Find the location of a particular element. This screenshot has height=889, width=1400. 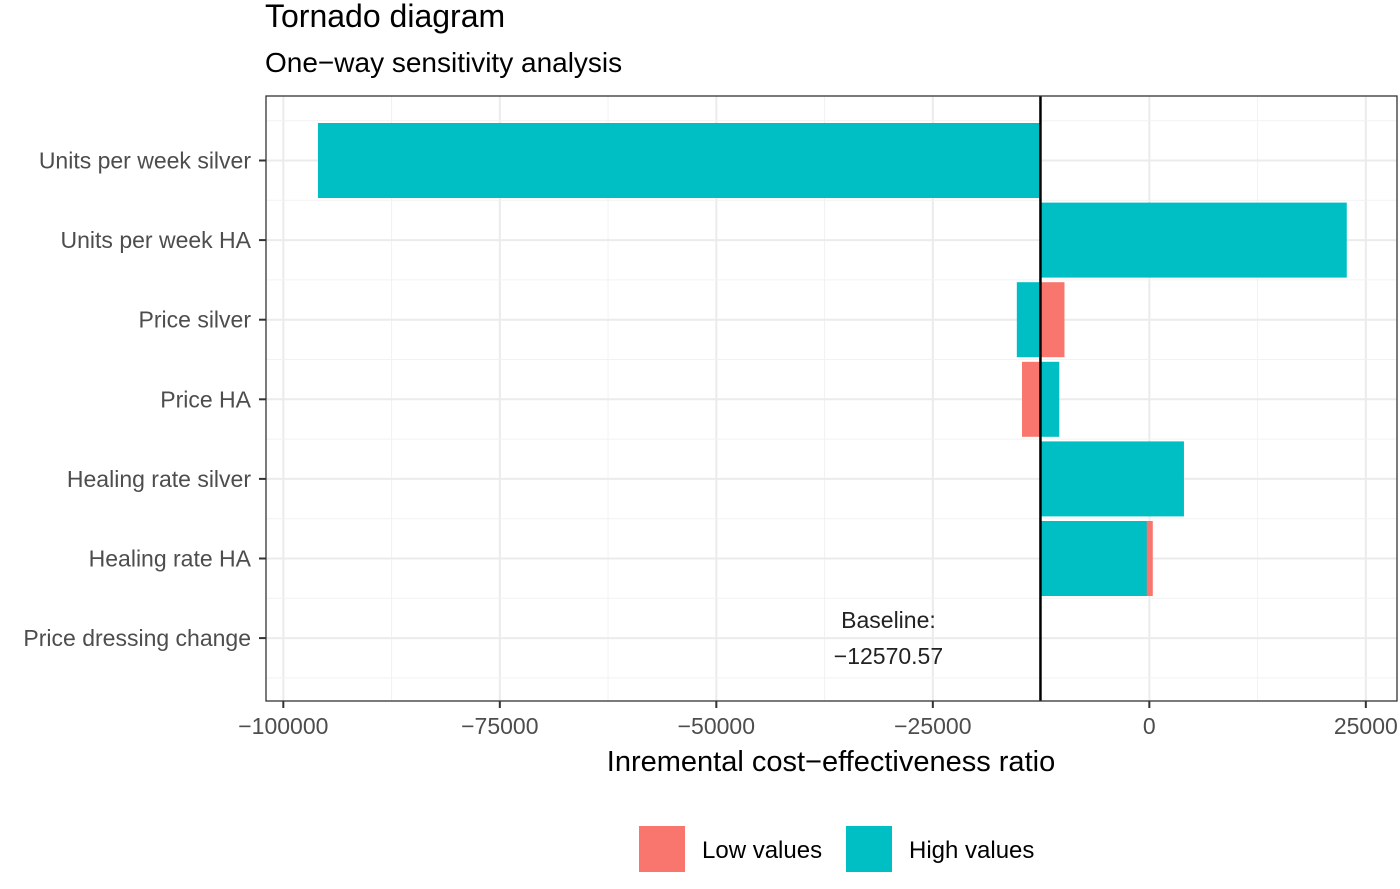

y-axis-label: Price dressing change is located at coordinates (137, 638).